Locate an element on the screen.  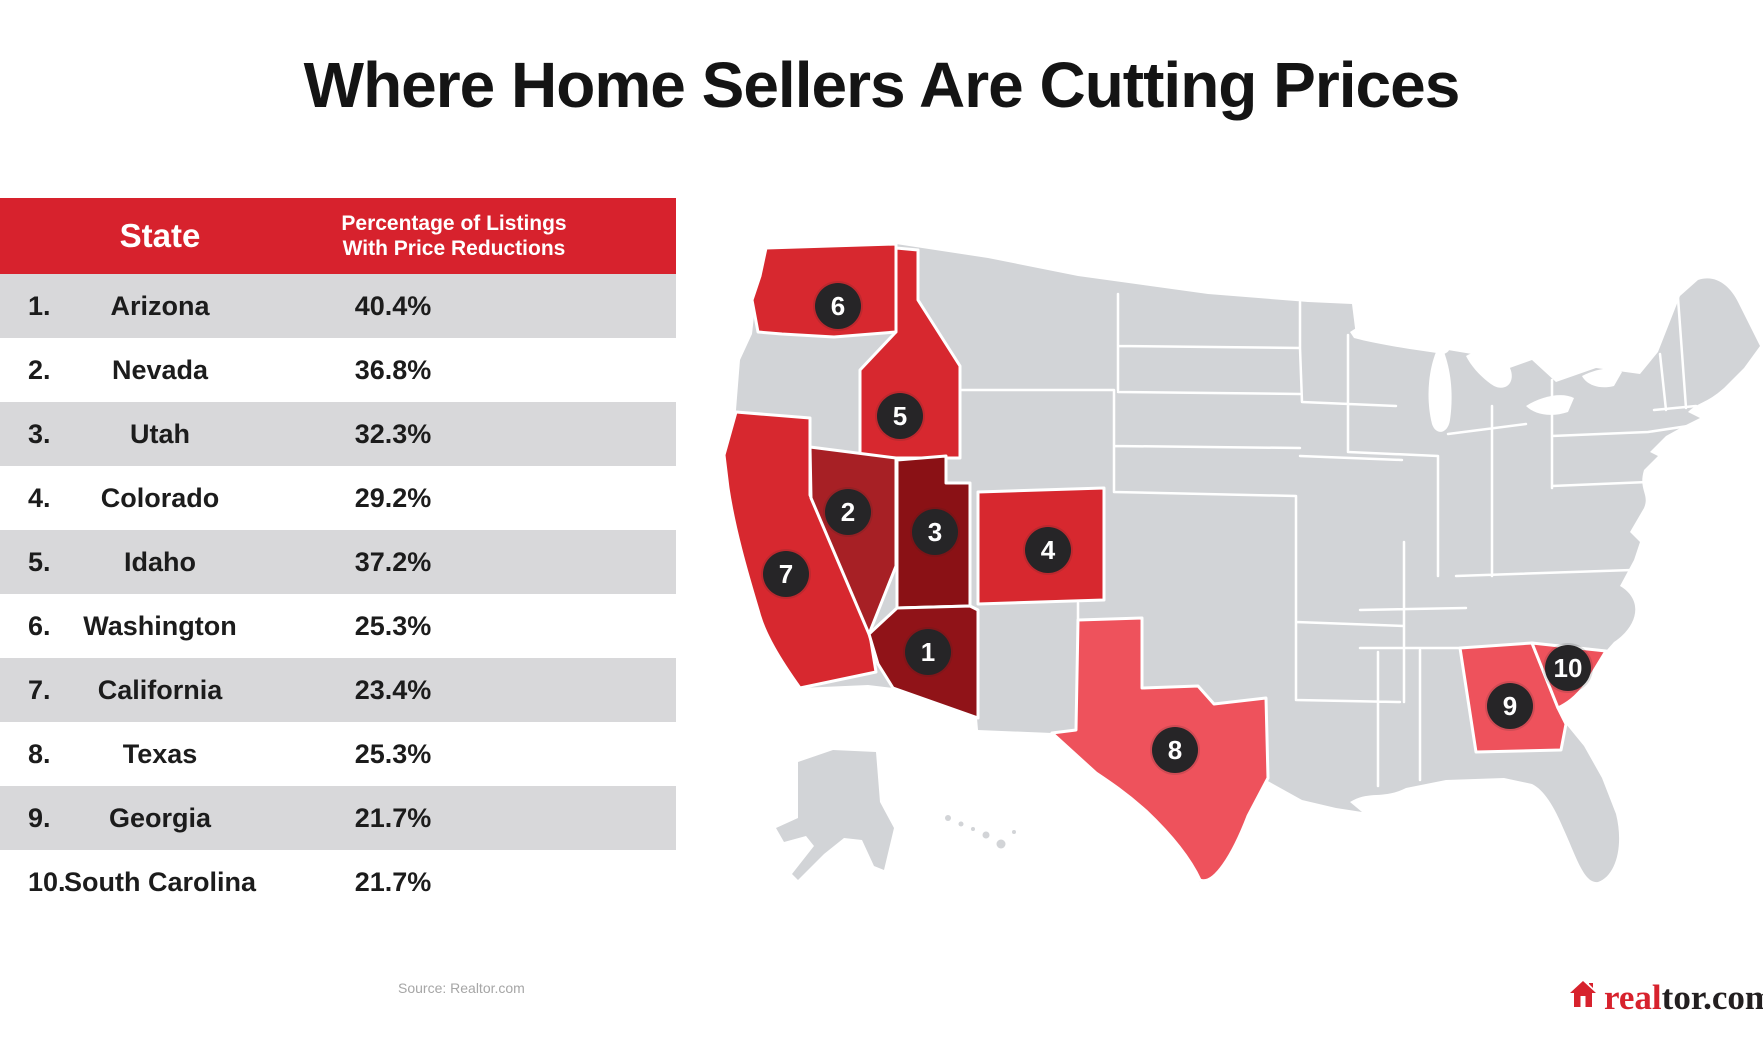
table-row: 3. Utah 32.3% is located at coordinates (338, 434).